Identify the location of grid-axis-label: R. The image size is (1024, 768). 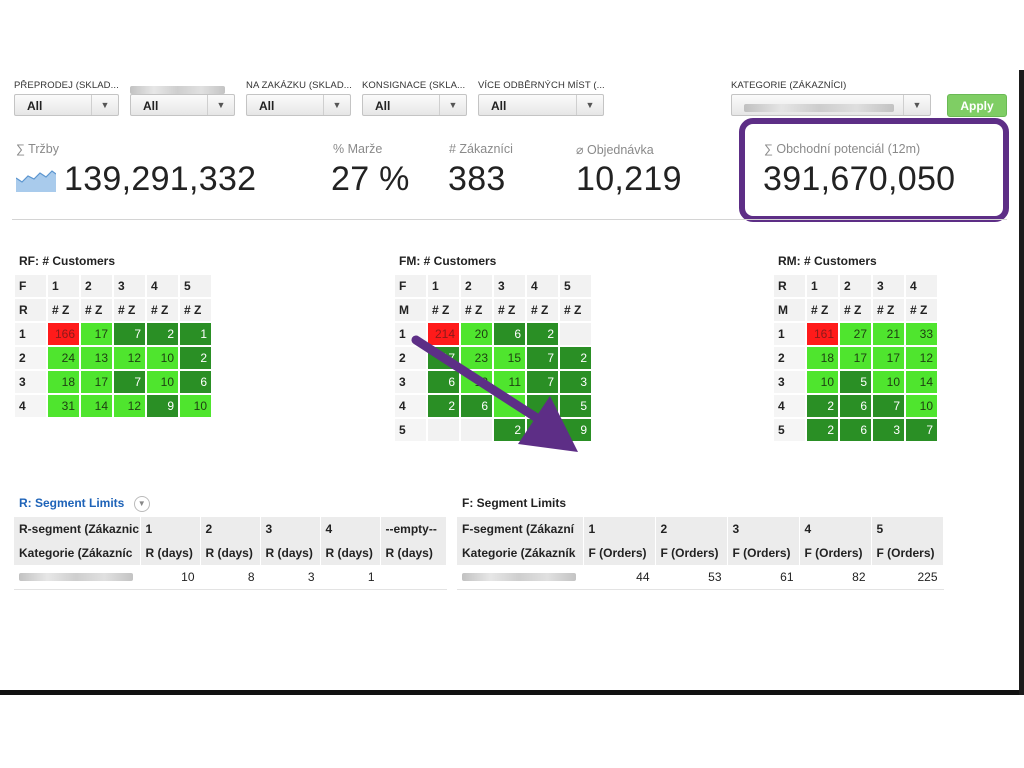
(30, 310).